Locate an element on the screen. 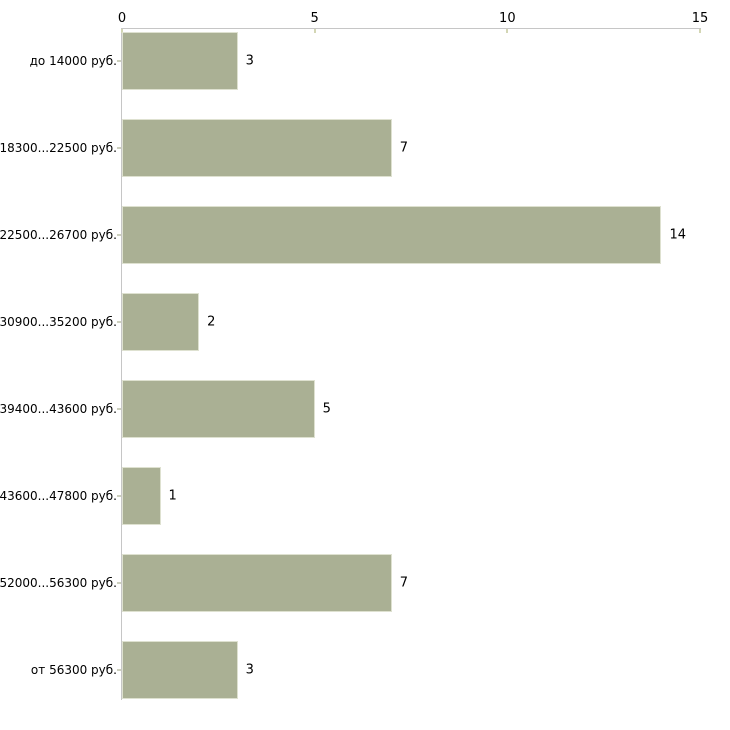 This screenshot has width=730, height=730. bar-row: 18300...22500 руб. 7 is located at coordinates (365, 148).